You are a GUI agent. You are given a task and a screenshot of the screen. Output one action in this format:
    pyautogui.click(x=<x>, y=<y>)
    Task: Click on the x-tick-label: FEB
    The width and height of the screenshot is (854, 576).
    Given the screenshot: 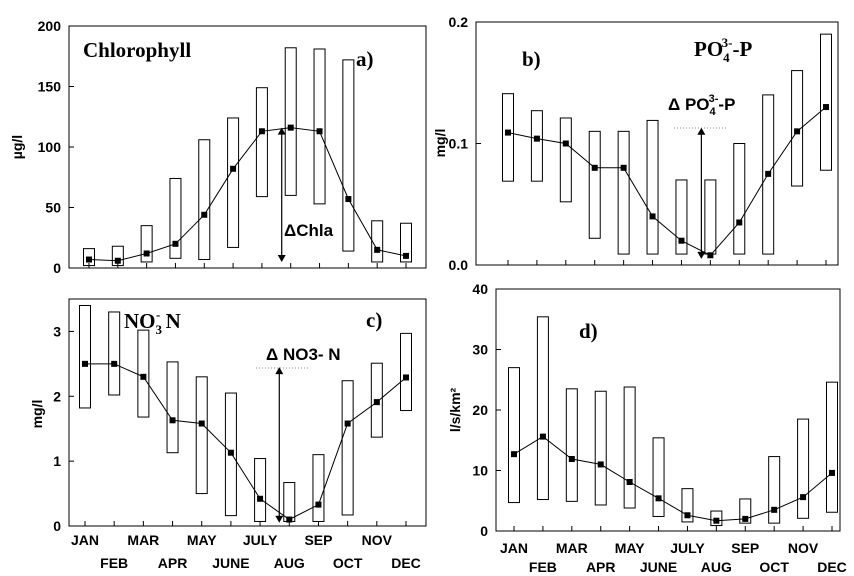 What is the action you would take?
    pyautogui.click(x=118, y=1)
    